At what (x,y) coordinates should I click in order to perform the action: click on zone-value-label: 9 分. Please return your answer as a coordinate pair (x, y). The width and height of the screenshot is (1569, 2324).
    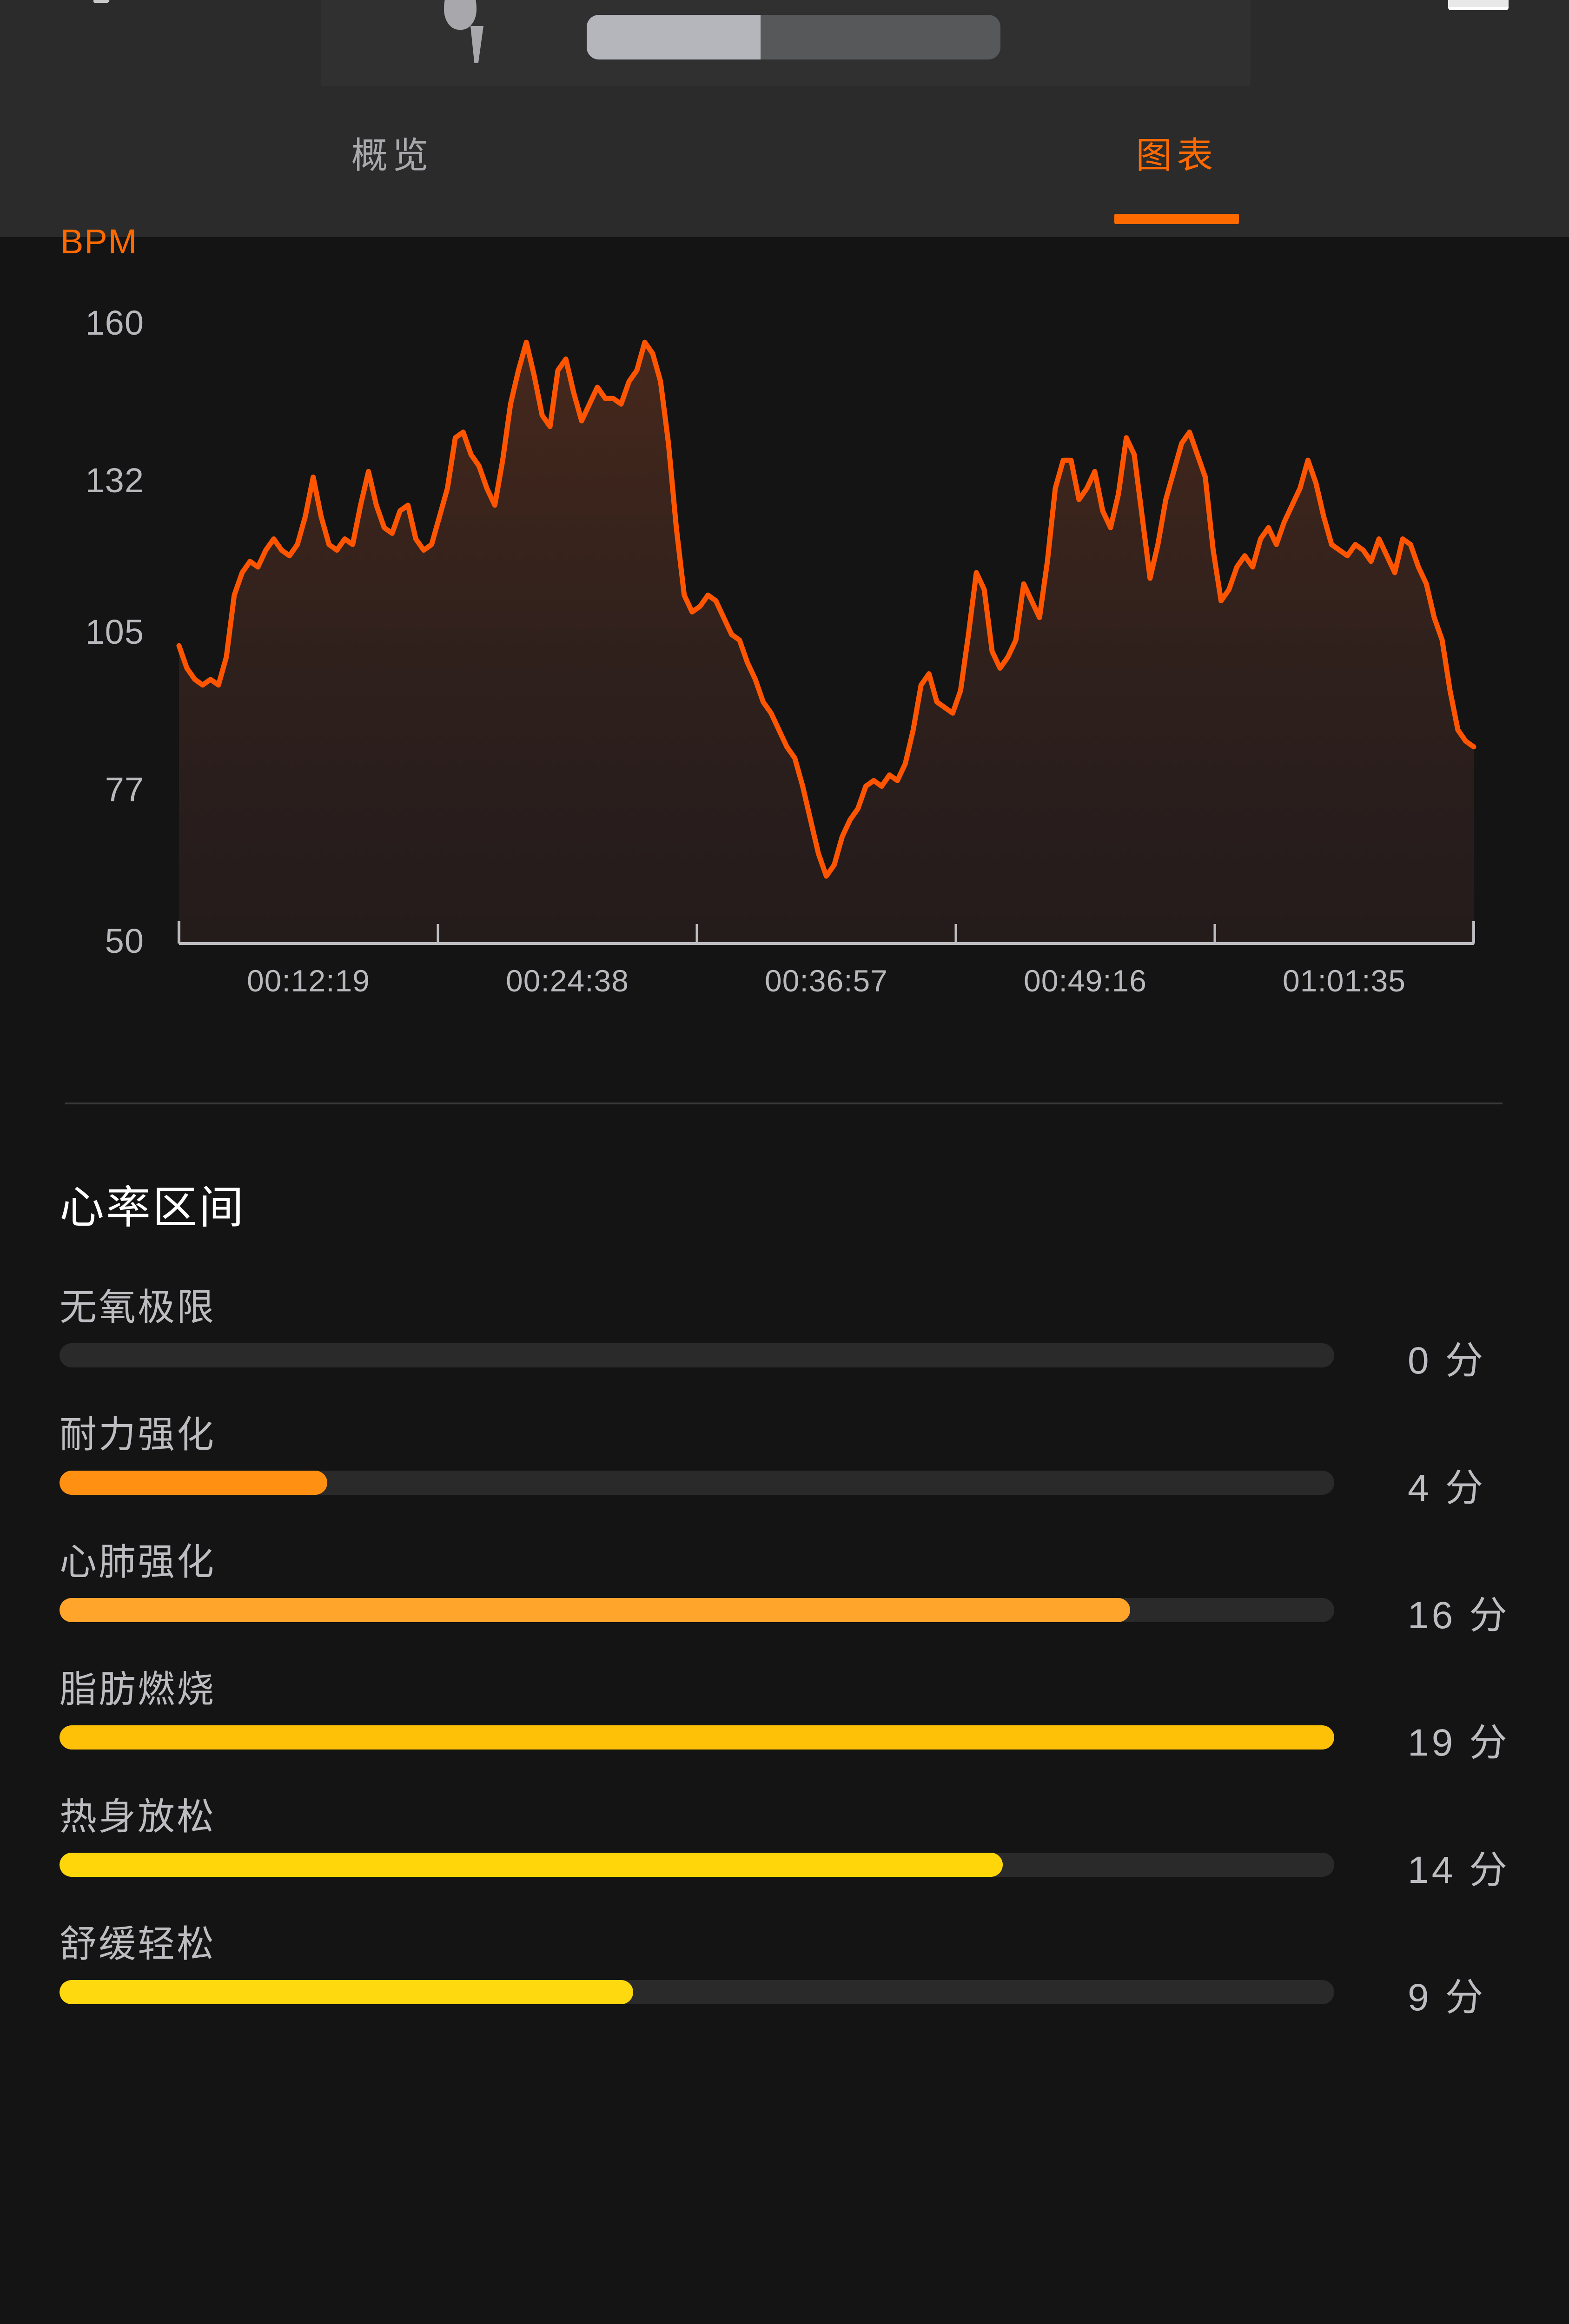
    Looking at the image, I should click on (1447, 1997).